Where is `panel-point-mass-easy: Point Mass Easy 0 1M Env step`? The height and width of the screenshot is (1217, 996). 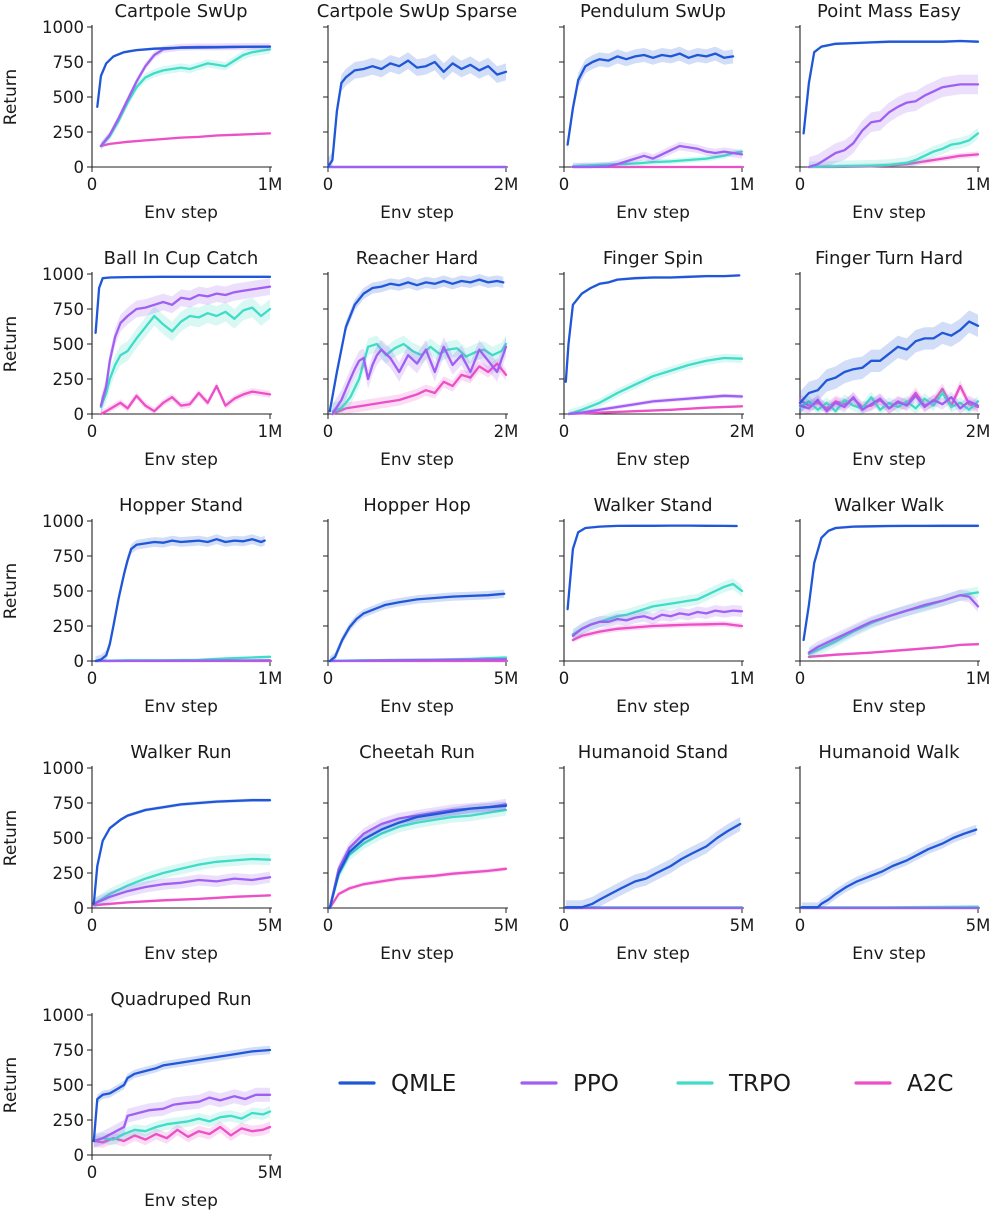 panel-point-mass-easy: Point Mass Easy 0 1M Env step is located at coordinates (893, 112).